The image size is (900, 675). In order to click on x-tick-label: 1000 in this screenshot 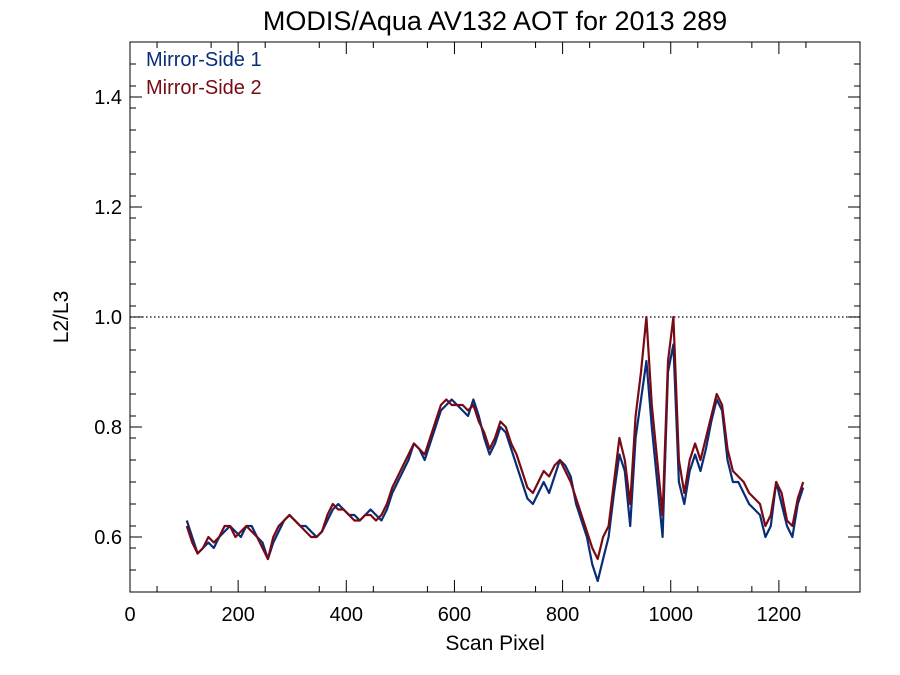, I will do `click(670, 615)`.